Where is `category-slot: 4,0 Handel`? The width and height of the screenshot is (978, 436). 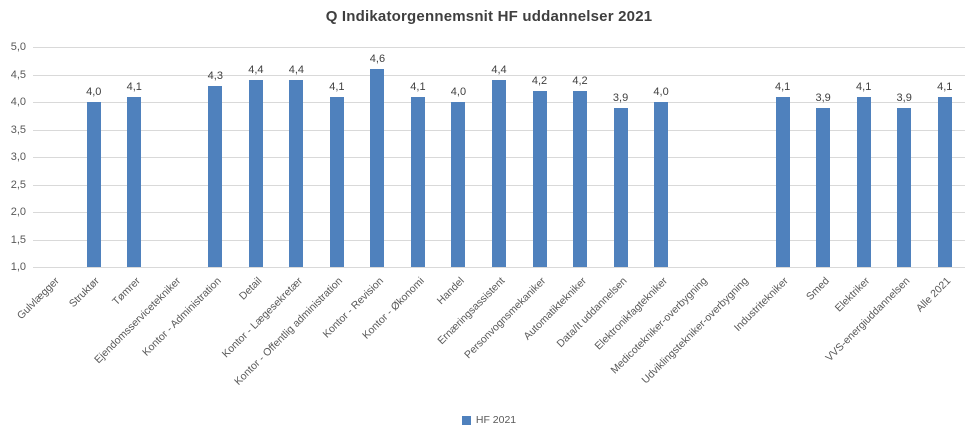 category-slot: 4,0 Handel is located at coordinates (457, 177).